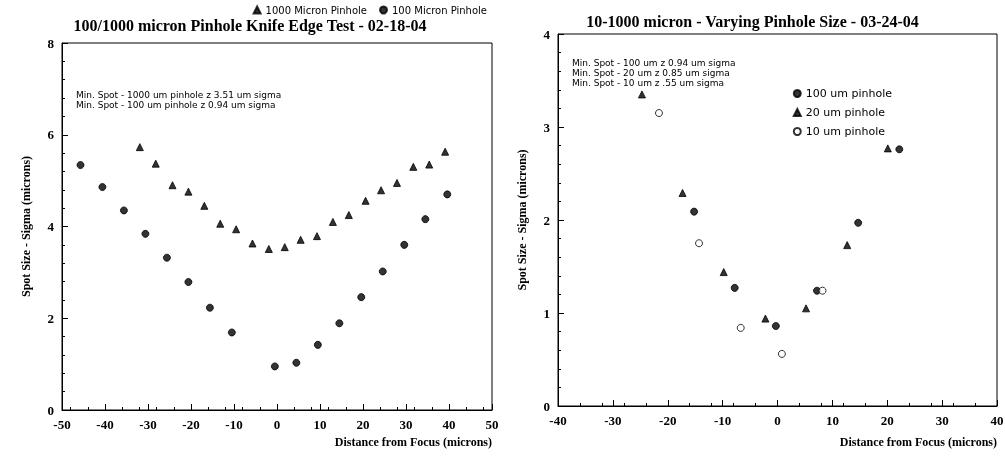 The image size is (1005, 458). I want to click on legend-label: 100 Micron Pinhole, so click(439, 10).